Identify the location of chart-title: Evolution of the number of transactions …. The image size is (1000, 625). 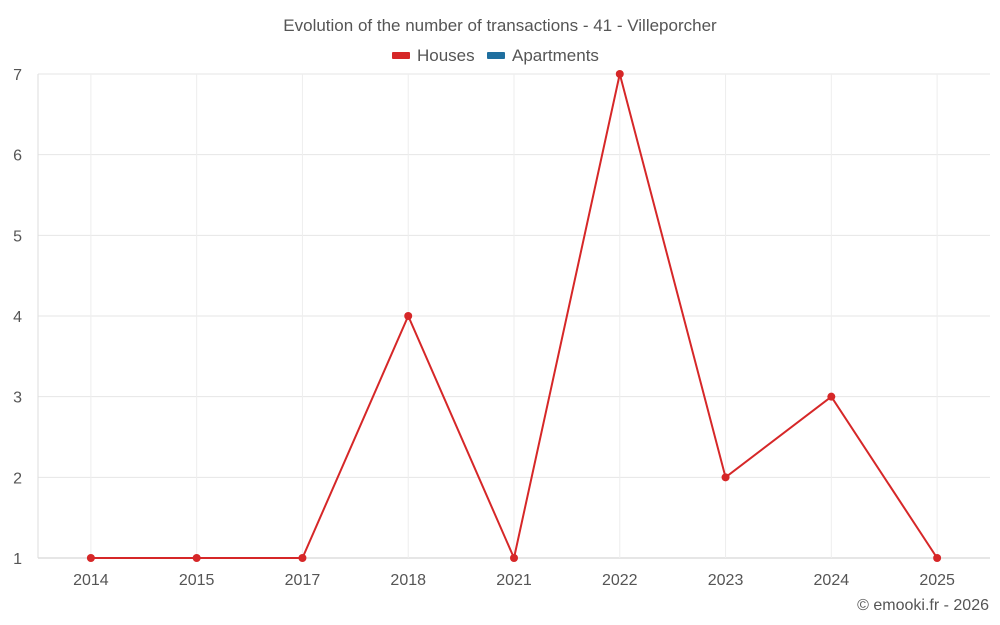
(500, 25).